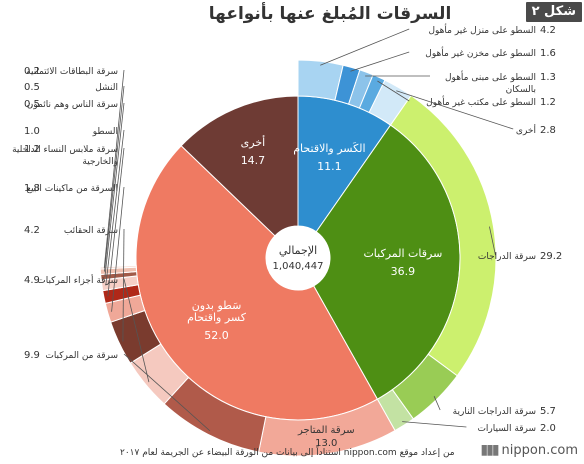 This screenshot has width=584, height=464. What do you see at coordinates (548, 411) in the screenshot?
I see `svg-text: 5.7` at bounding box center [548, 411].